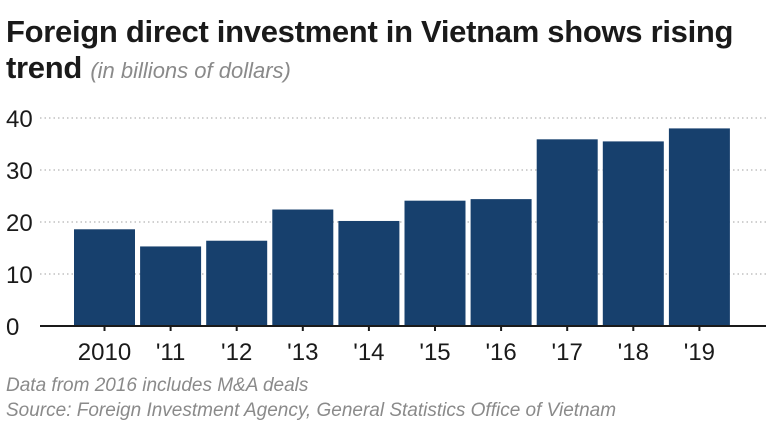  I want to click on x-tick-label: 2010, so click(104, 352).